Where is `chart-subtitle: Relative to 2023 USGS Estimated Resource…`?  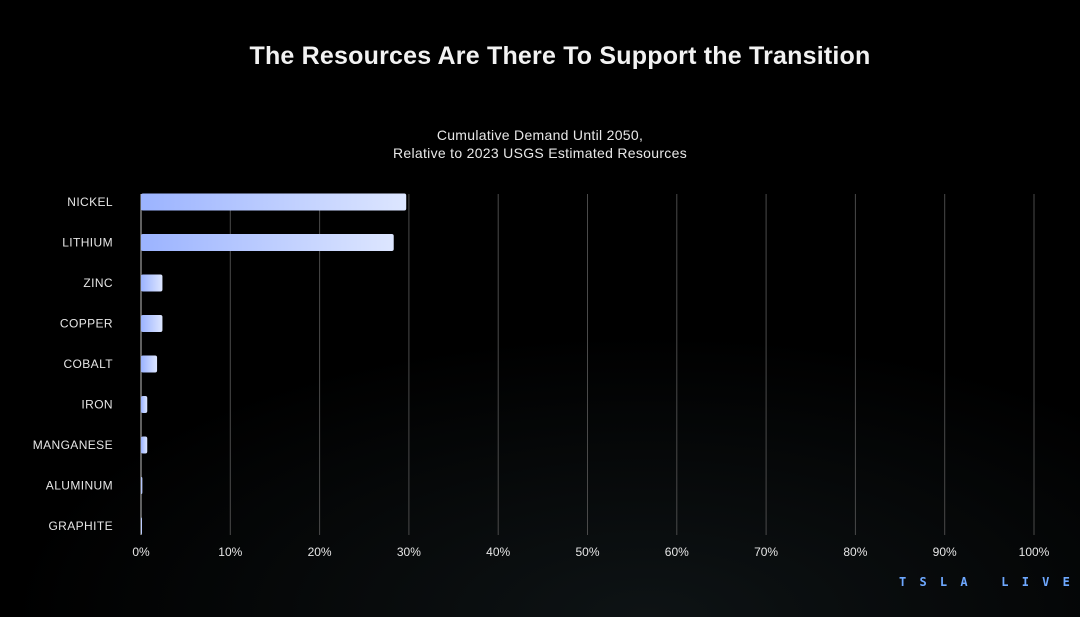 chart-subtitle: Relative to 2023 USGS Estimated Resource… is located at coordinates (540, 153).